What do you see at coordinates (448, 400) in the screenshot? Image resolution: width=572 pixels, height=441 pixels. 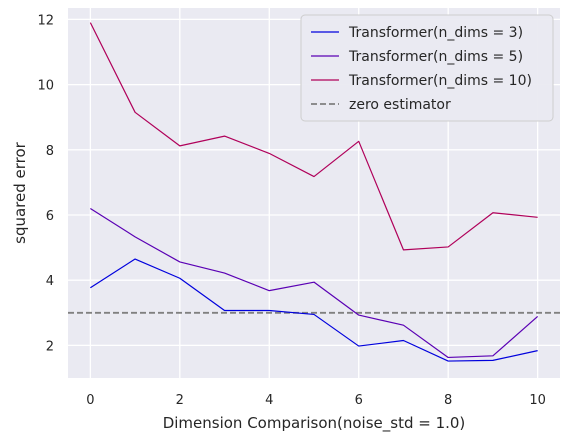 I see `x-tick-label: 8` at bounding box center [448, 400].